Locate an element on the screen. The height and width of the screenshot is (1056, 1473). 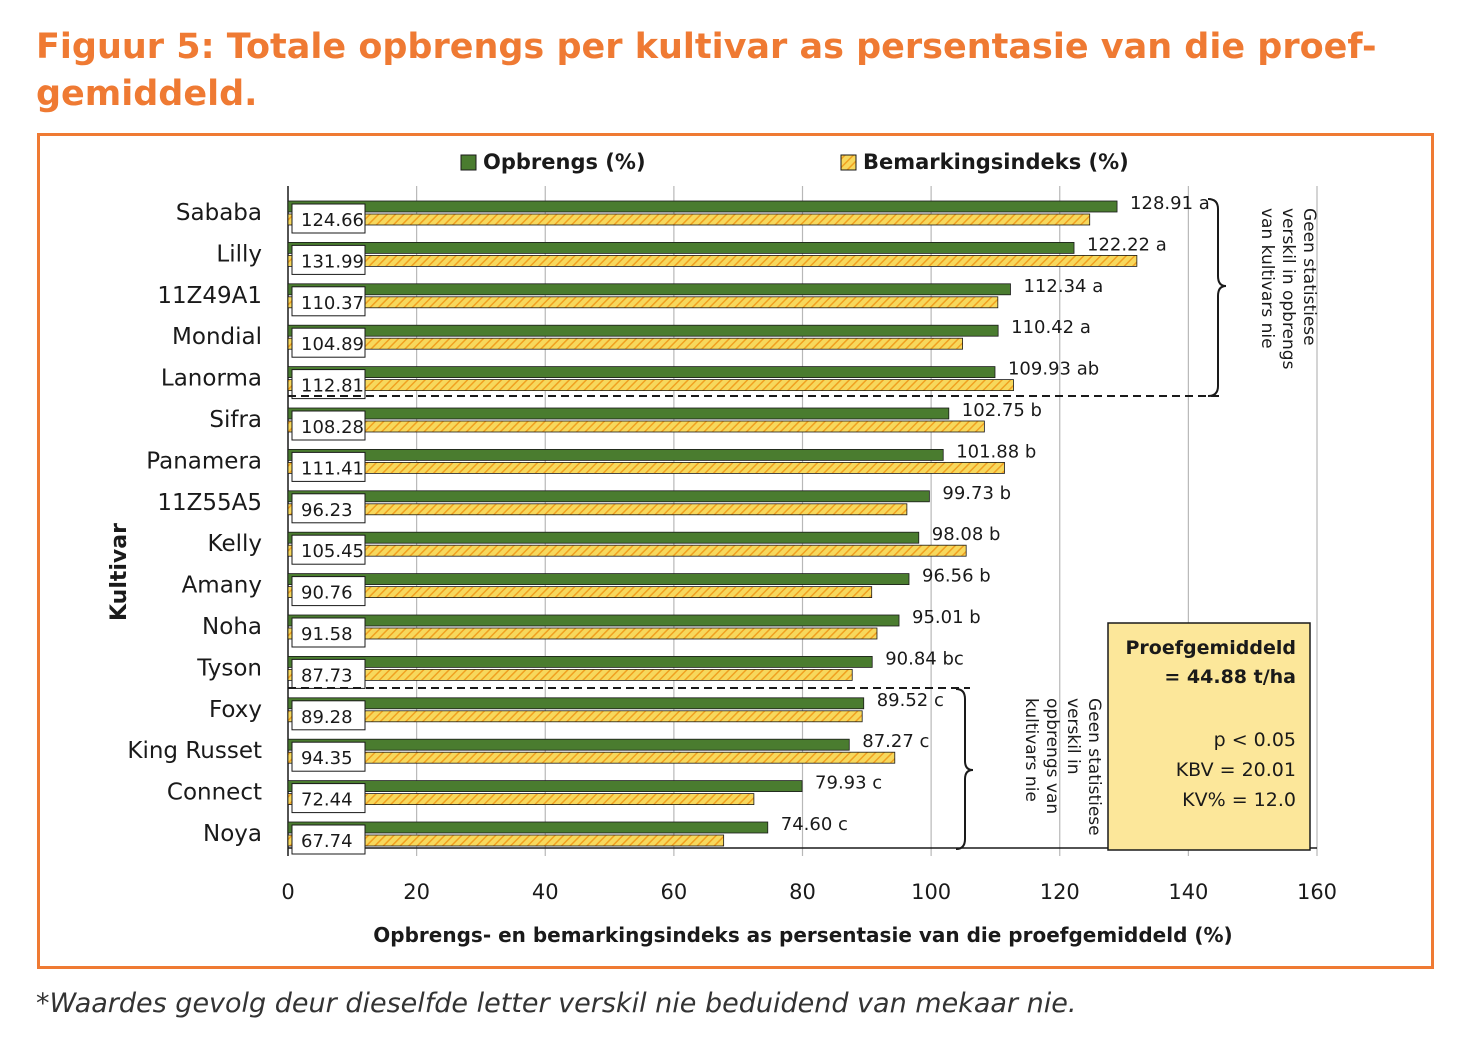
info-heading-2: = 44.88 t/ha is located at coordinates (1230, 677).